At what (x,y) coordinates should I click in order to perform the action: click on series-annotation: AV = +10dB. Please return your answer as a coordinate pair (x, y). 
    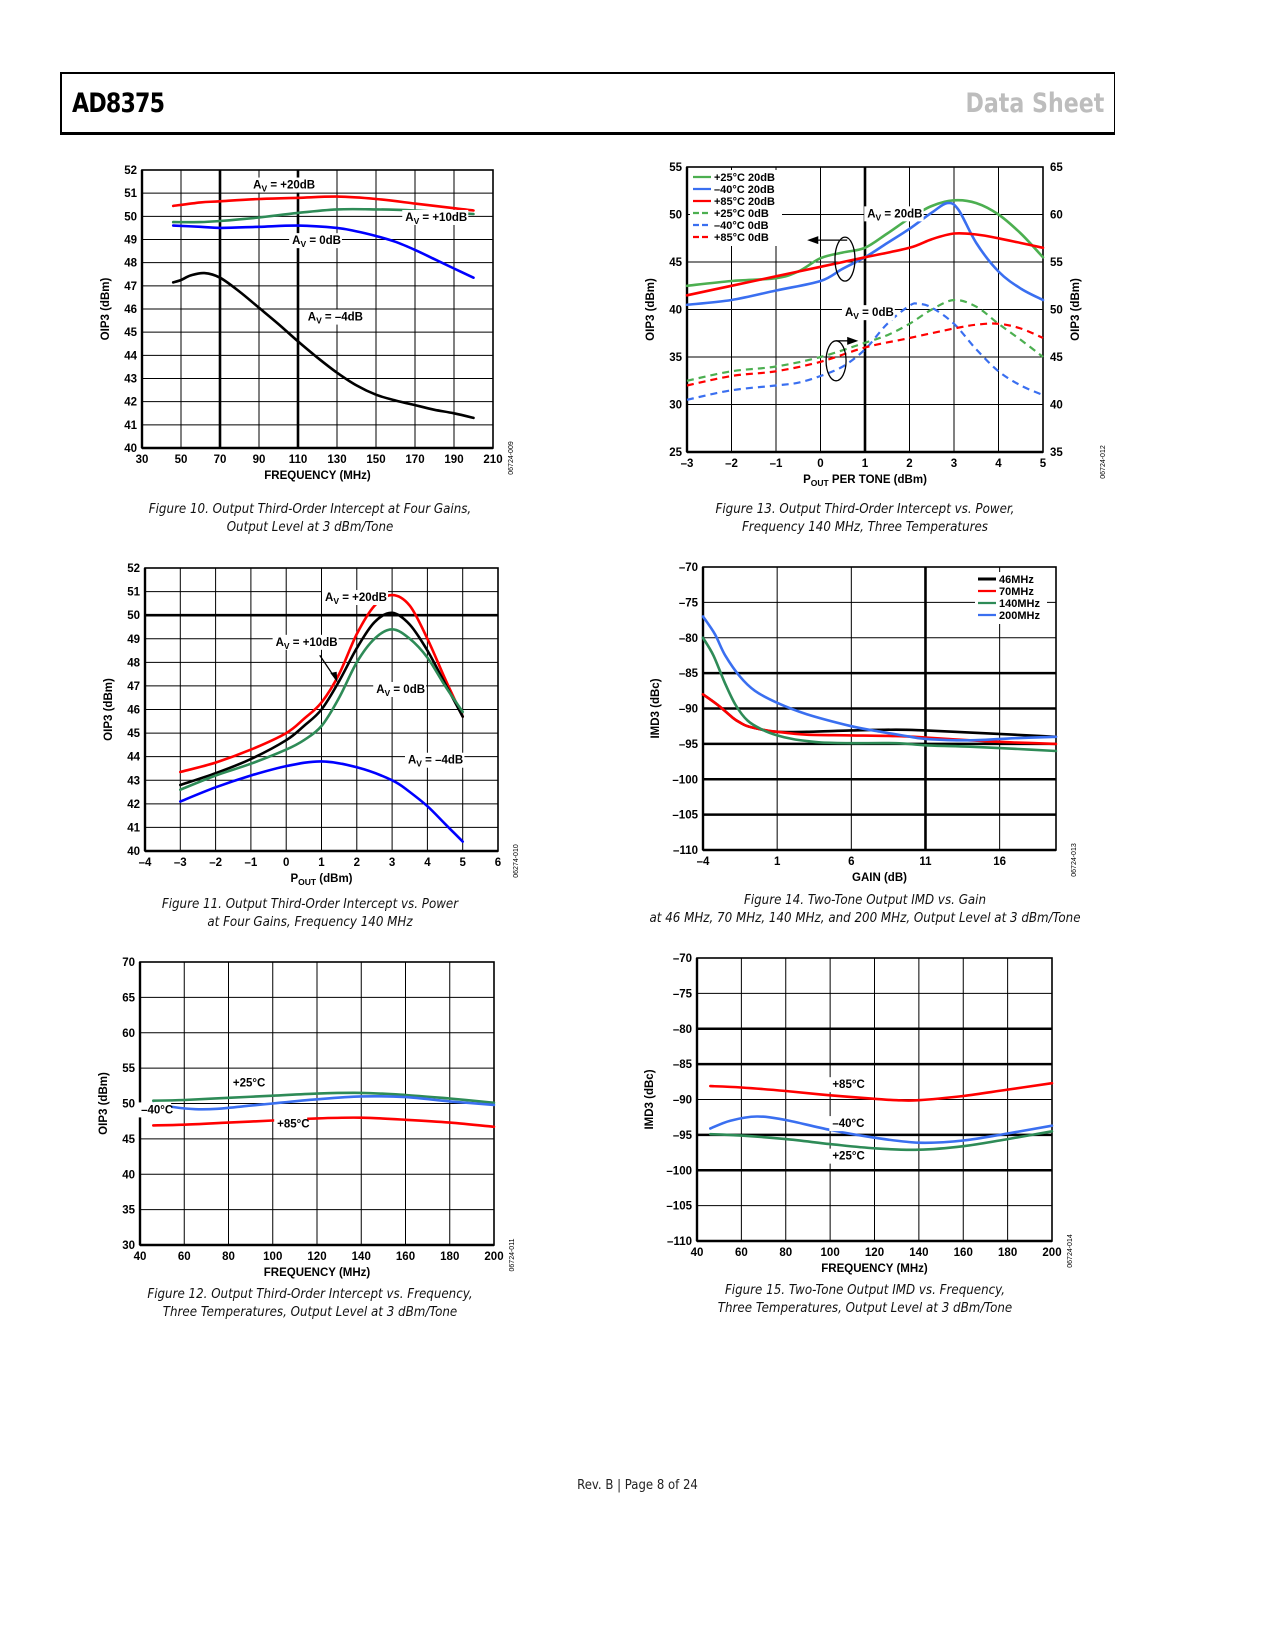
    Looking at the image, I should click on (307, 644).